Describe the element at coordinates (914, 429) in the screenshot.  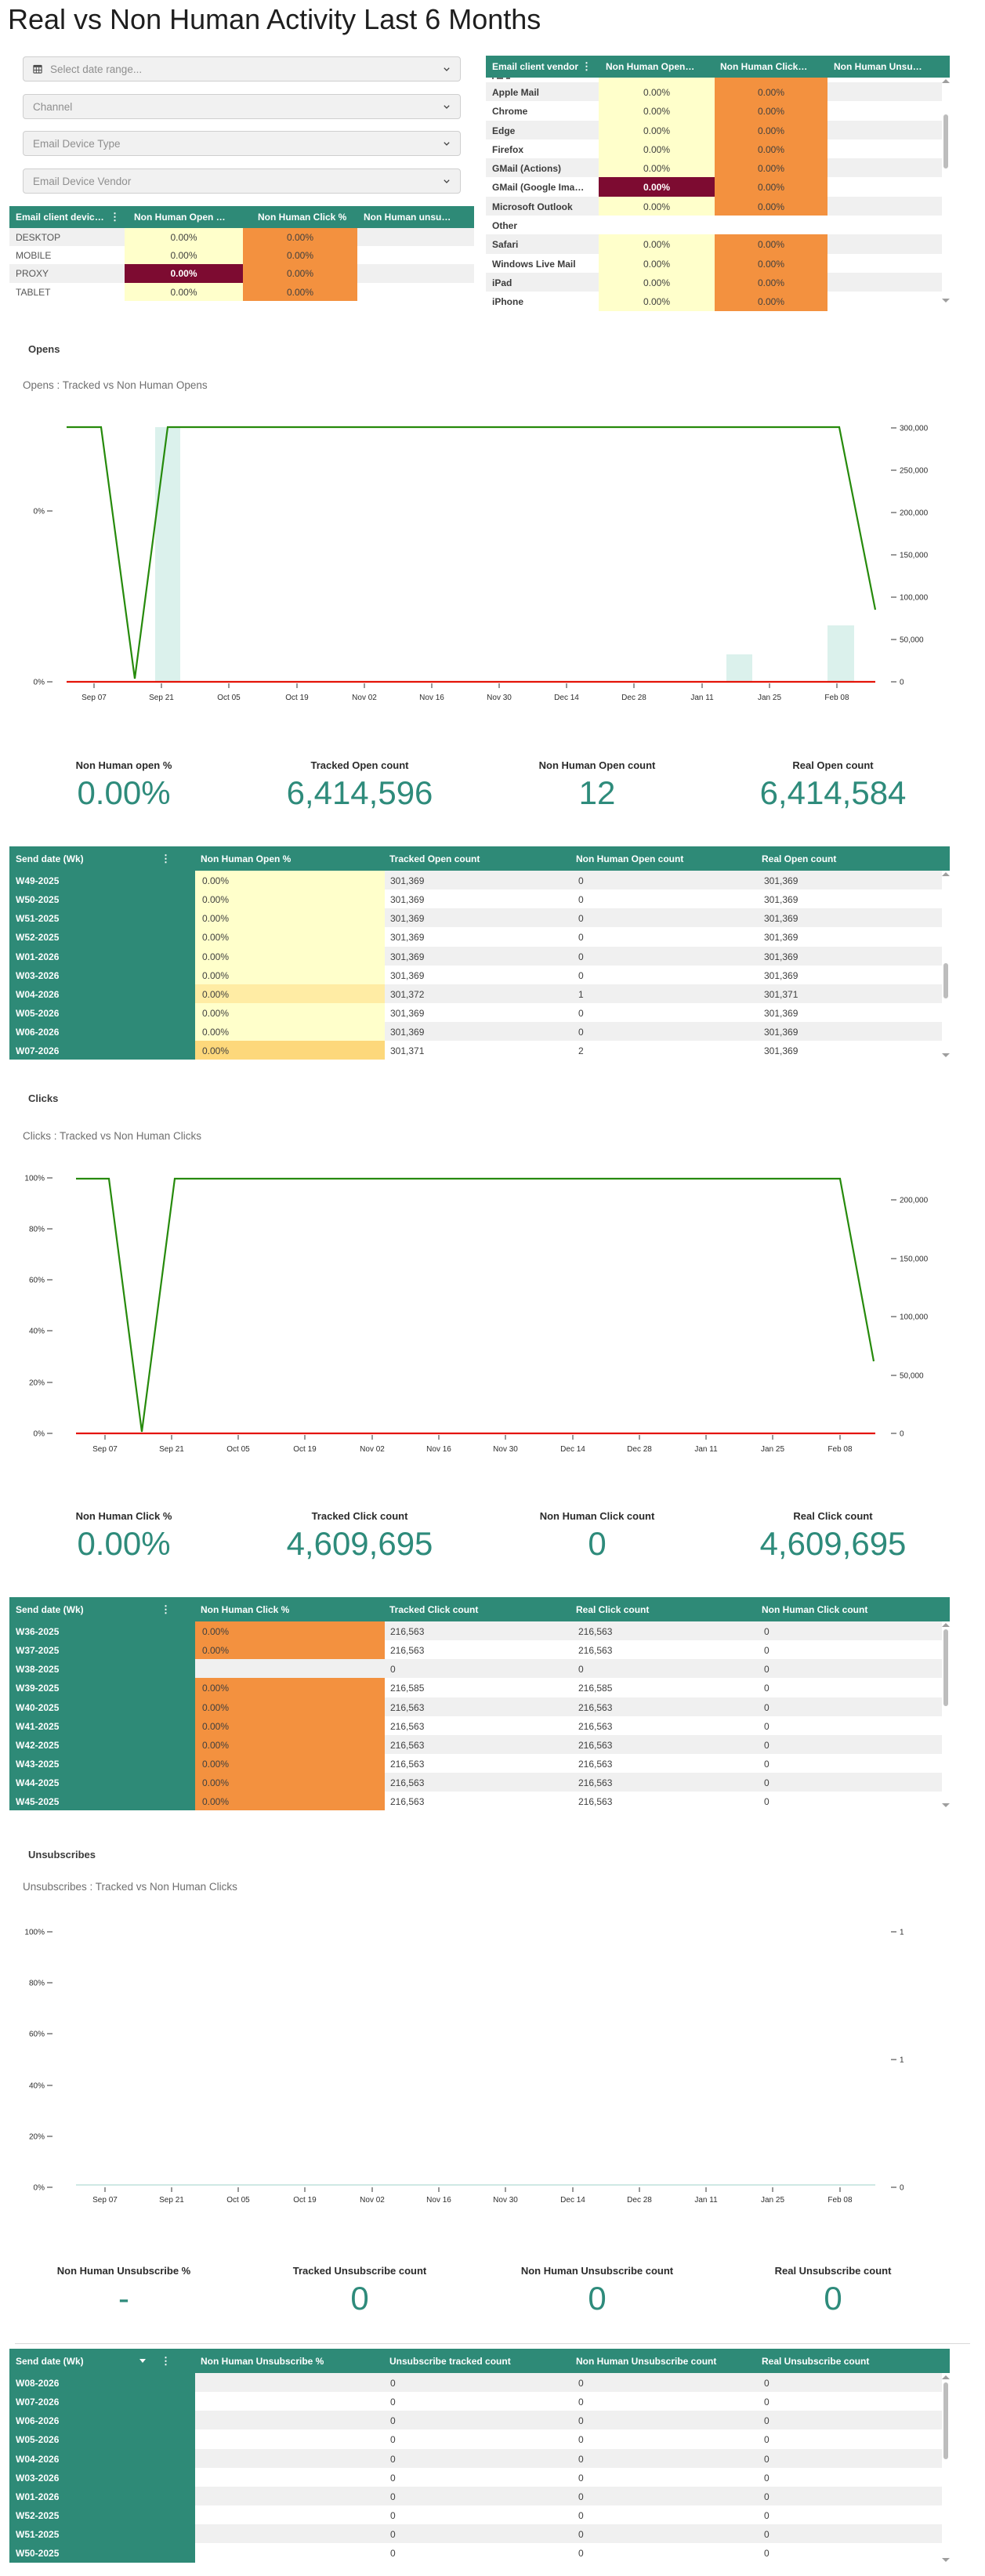
I see `svg-text: 300,000` at that location.